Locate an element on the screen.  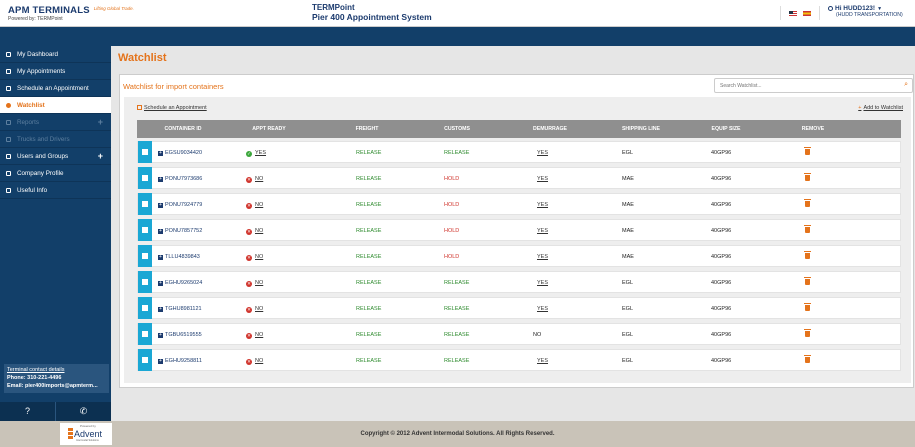
table-row: + PONU7924779 ✕ NO RELEASE HOLD YES MAE 40GP96 is located at coordinates (519, 204).